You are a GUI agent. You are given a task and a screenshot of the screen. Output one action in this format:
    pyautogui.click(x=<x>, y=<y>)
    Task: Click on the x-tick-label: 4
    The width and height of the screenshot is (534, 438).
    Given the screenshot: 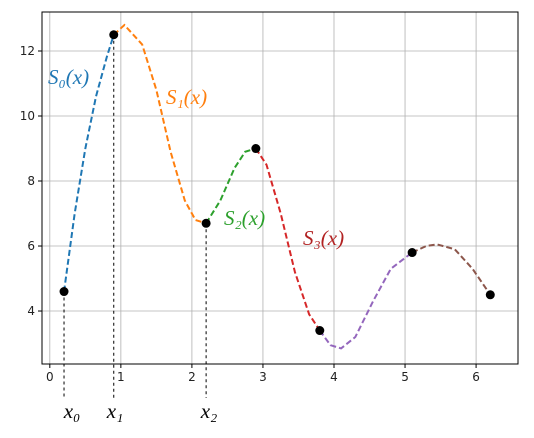 What is the action you would take?
    pyautogui.click(x=334, y=377)
    